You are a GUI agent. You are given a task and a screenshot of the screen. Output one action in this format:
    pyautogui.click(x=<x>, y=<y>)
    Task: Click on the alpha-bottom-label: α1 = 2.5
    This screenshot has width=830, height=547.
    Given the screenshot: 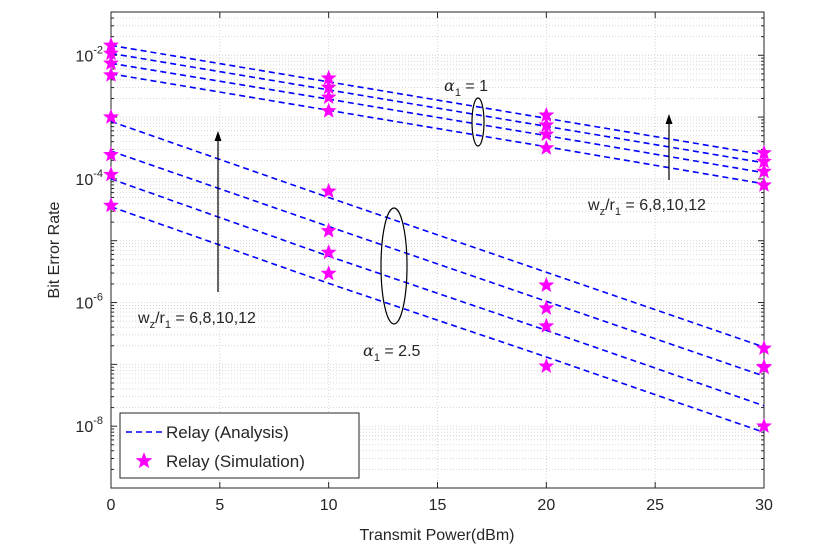 What is the action you would take?
    pyautogui.click(x=392, y=352)
    